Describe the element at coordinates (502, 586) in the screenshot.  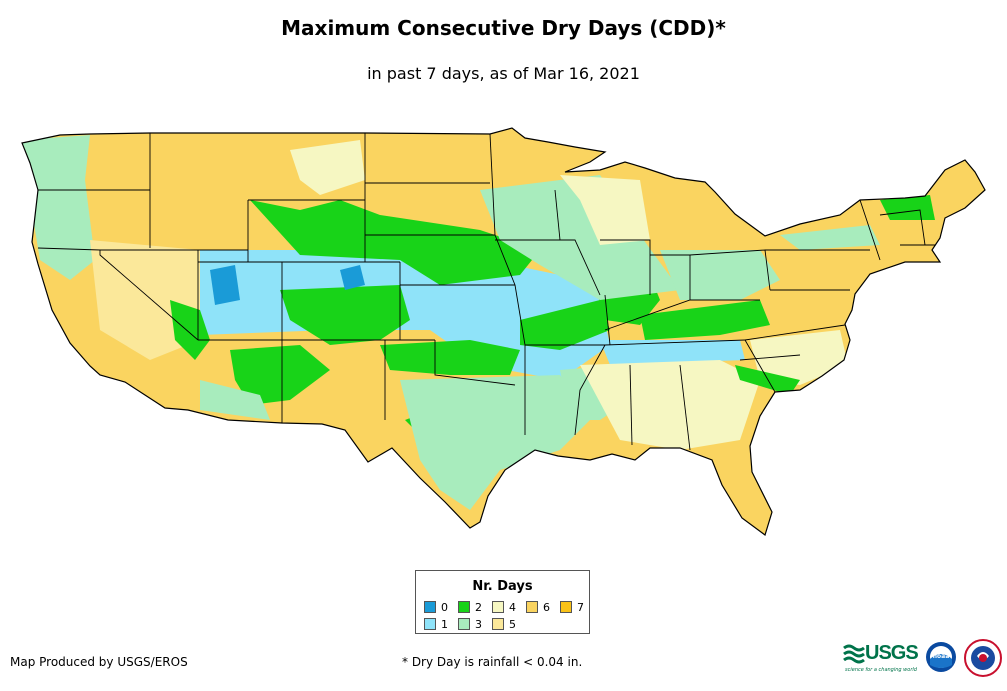
I see `legend-title: Nr. Days` at that location.